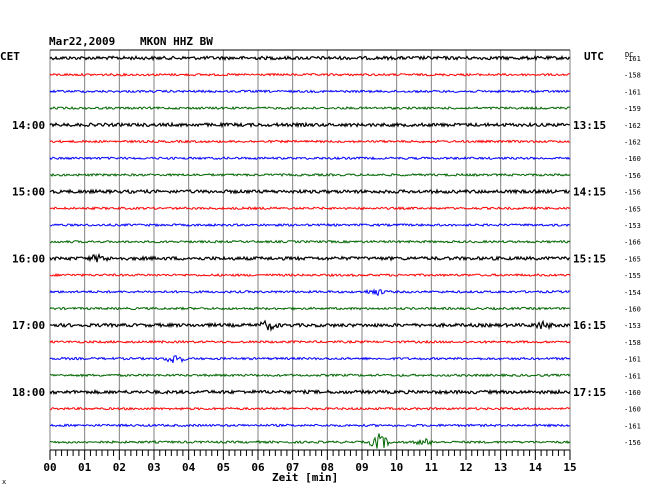 The width and height of the screenshot is (650, 494). I want to click on x-tick-label: 06, so click(258, 467).